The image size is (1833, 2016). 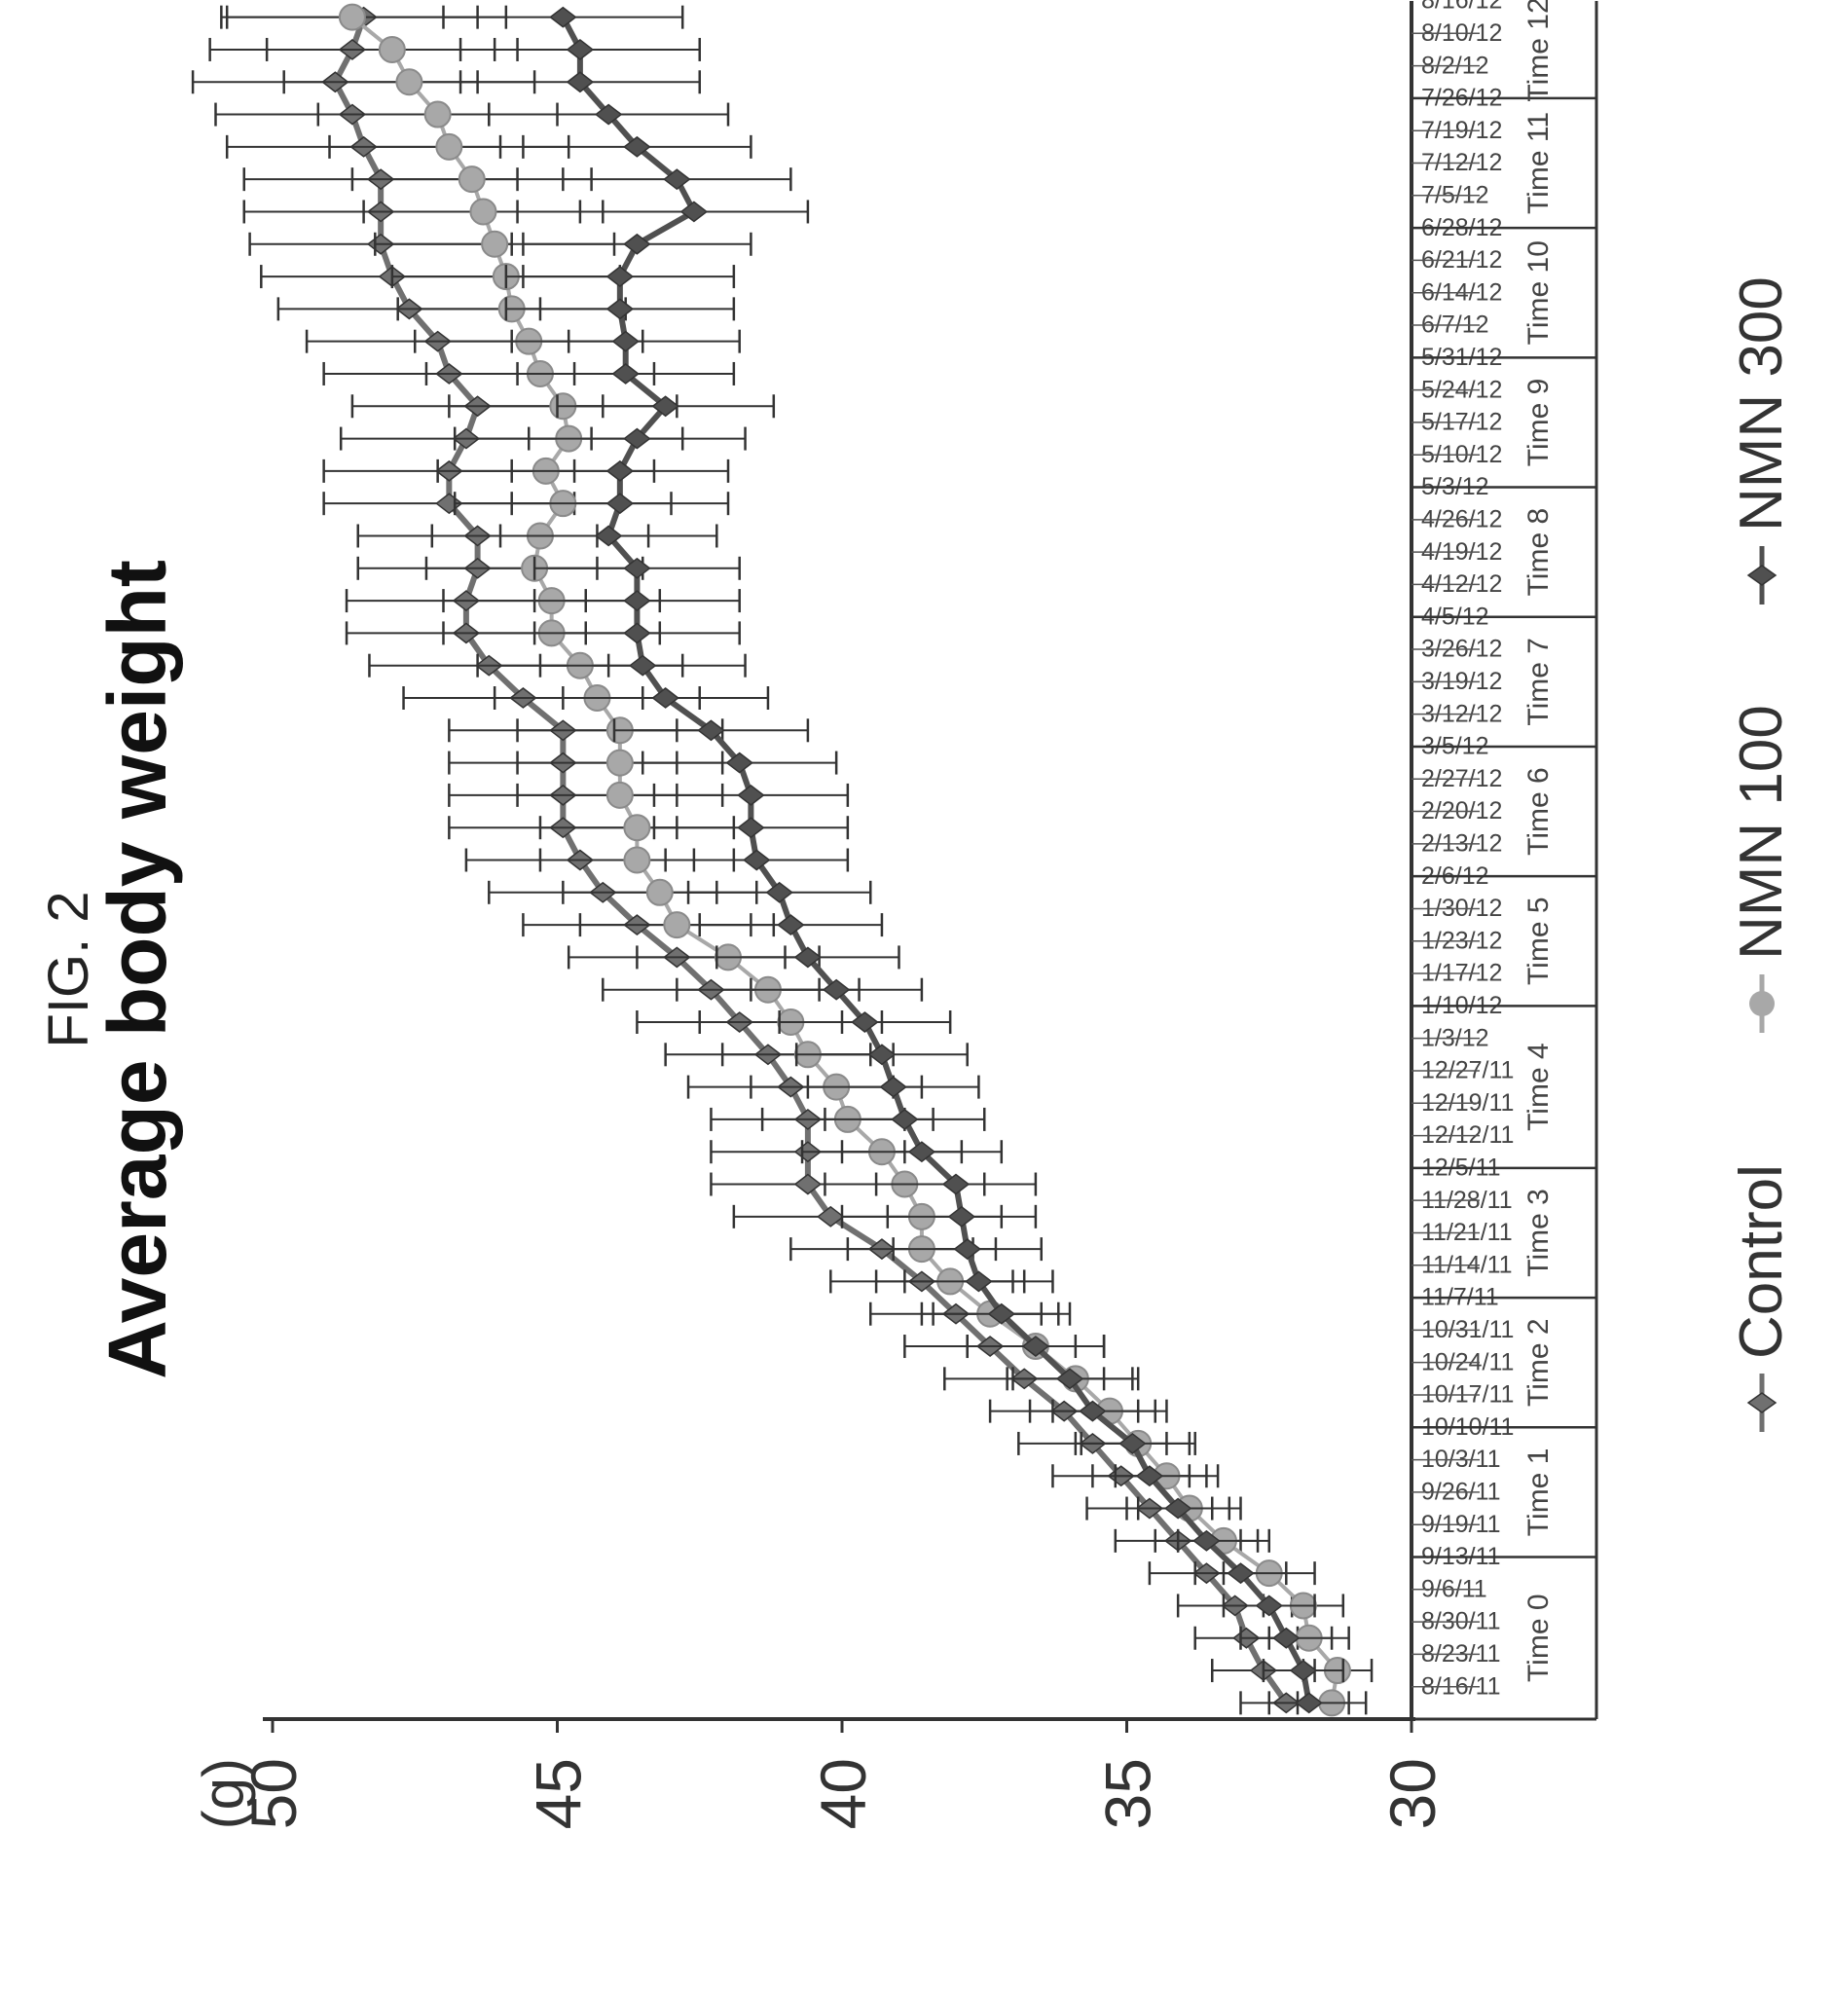 What do you see at coordinates (1538, 941) in the screenshot?
I see `time-group-label: Time 5` at bounding box center [1538, 941].